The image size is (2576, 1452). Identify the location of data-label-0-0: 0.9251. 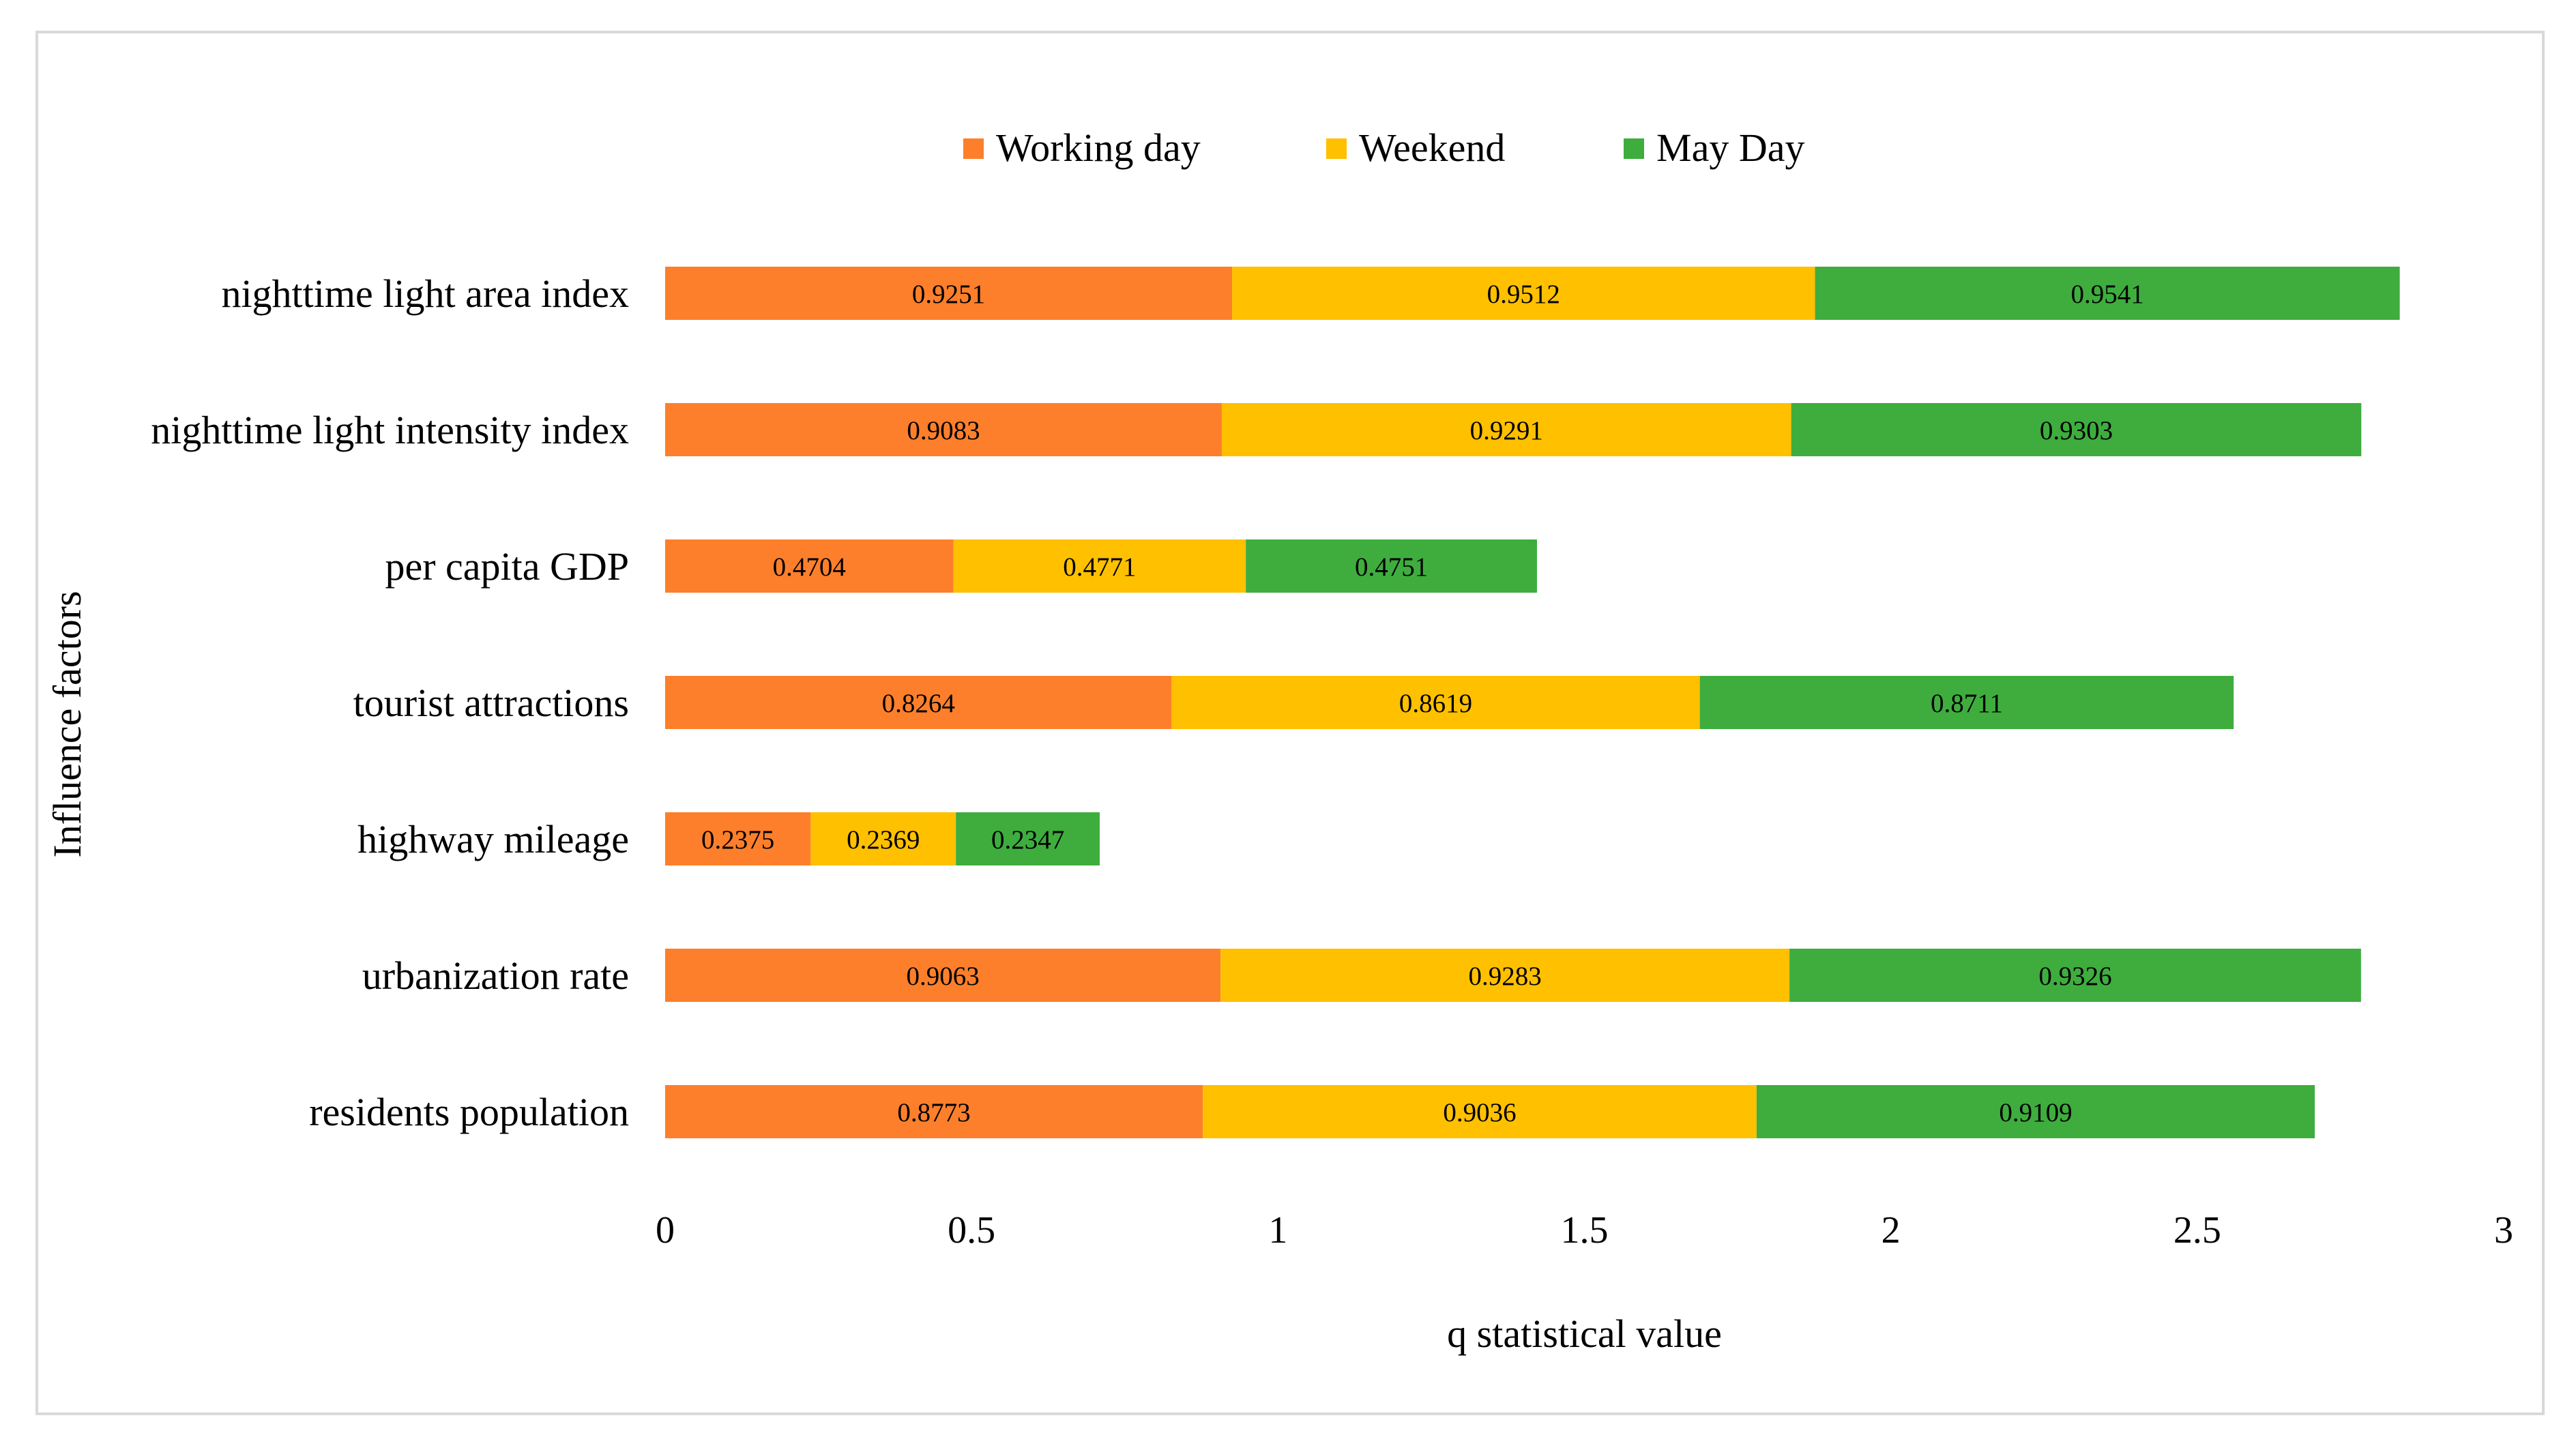
(949, 294).